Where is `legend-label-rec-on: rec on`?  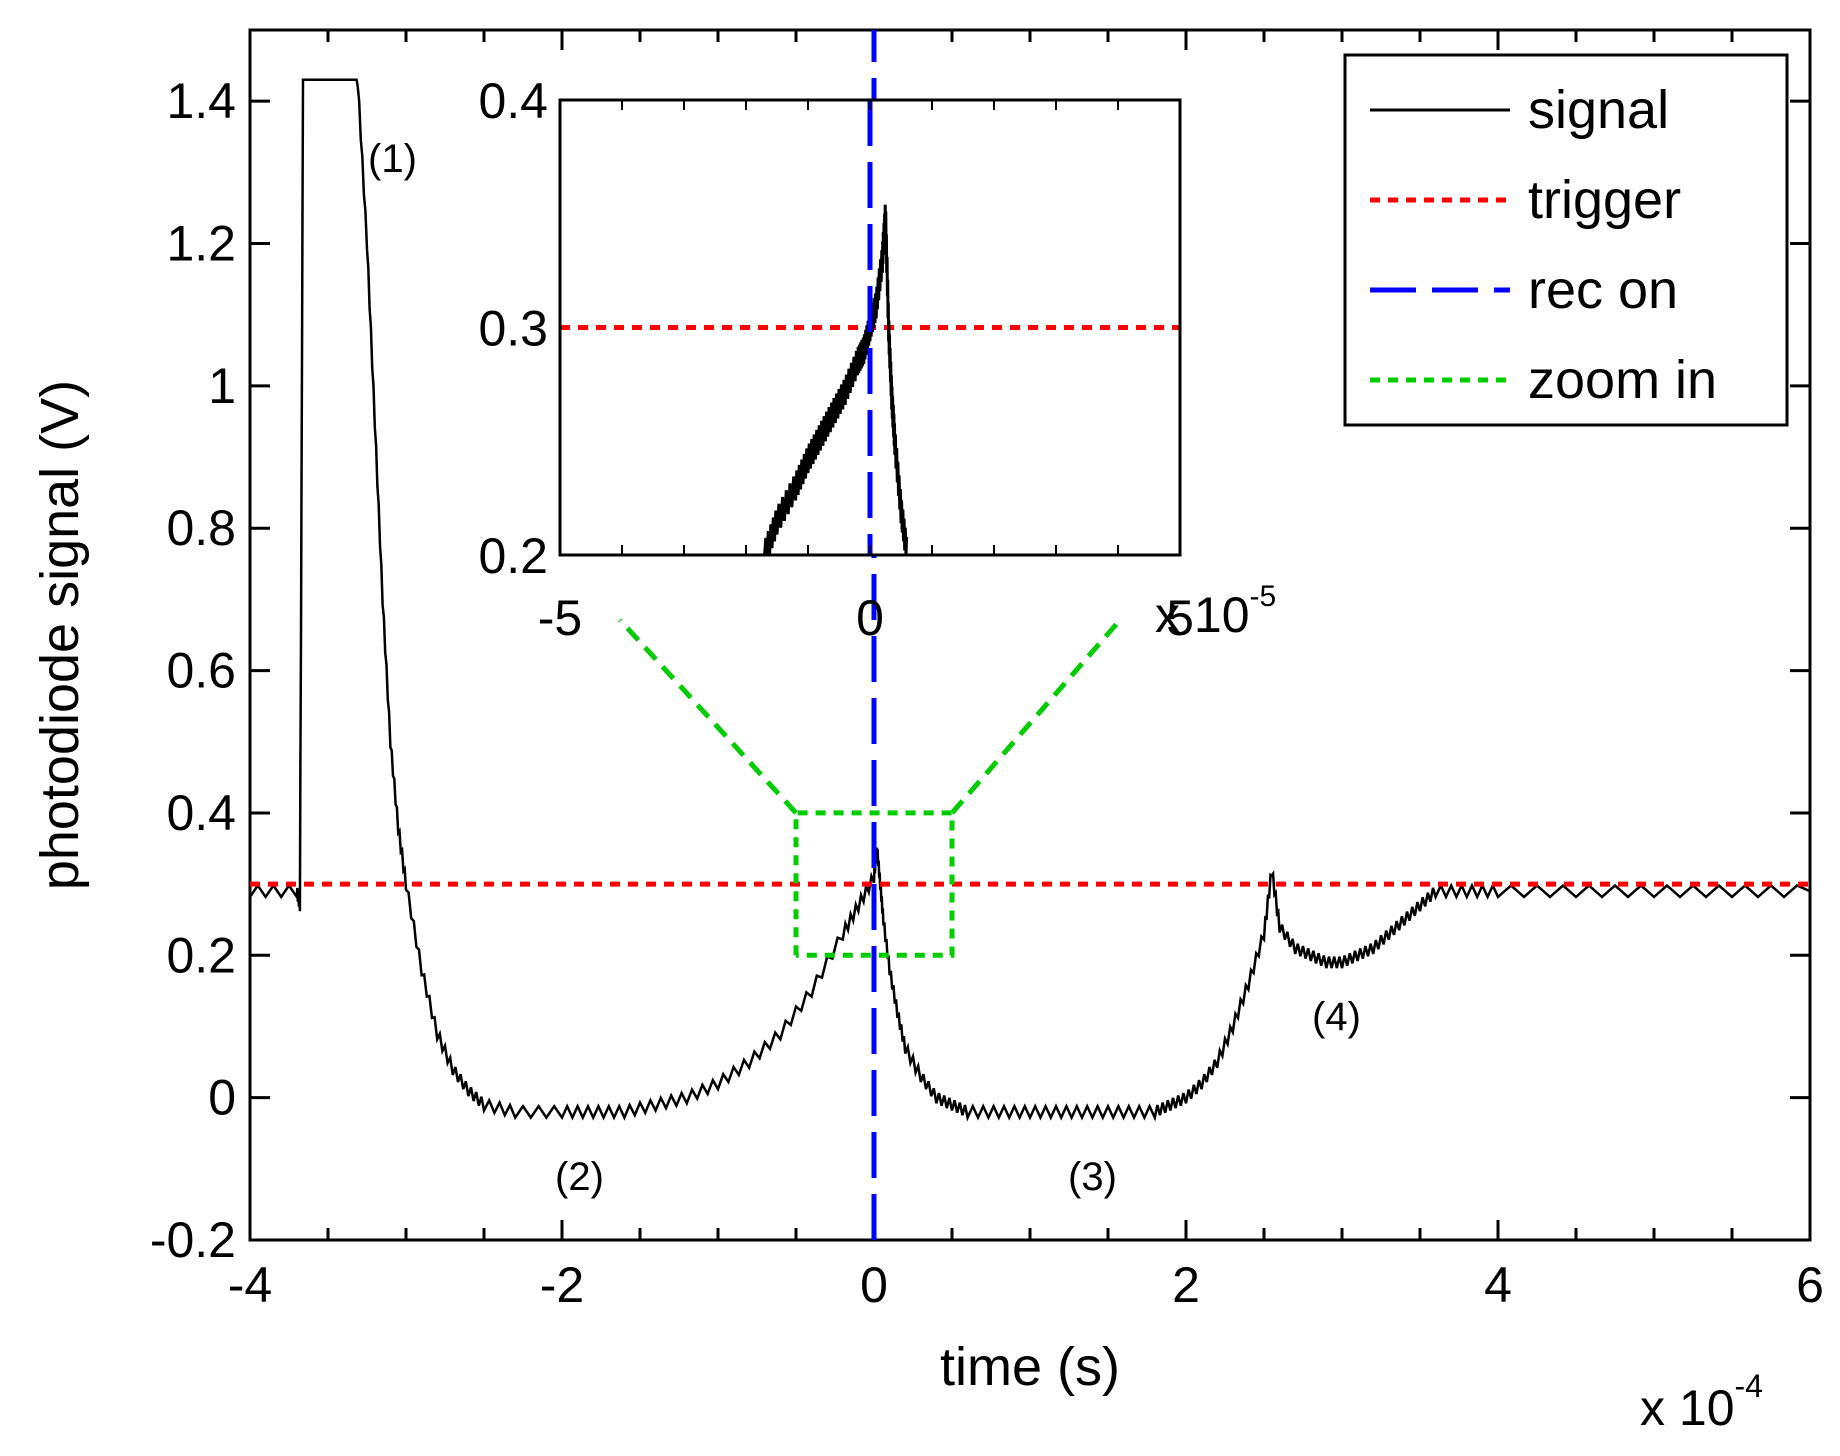
legend-label-rec-on: rec on is located at coordinates (1603, 290).